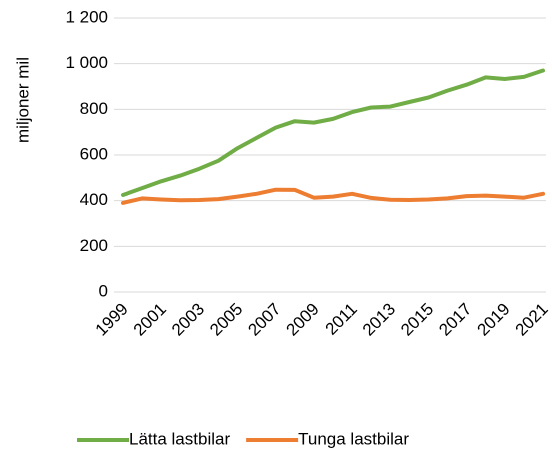  I want to click on x-tick-label: 2007, so click(264, 319).